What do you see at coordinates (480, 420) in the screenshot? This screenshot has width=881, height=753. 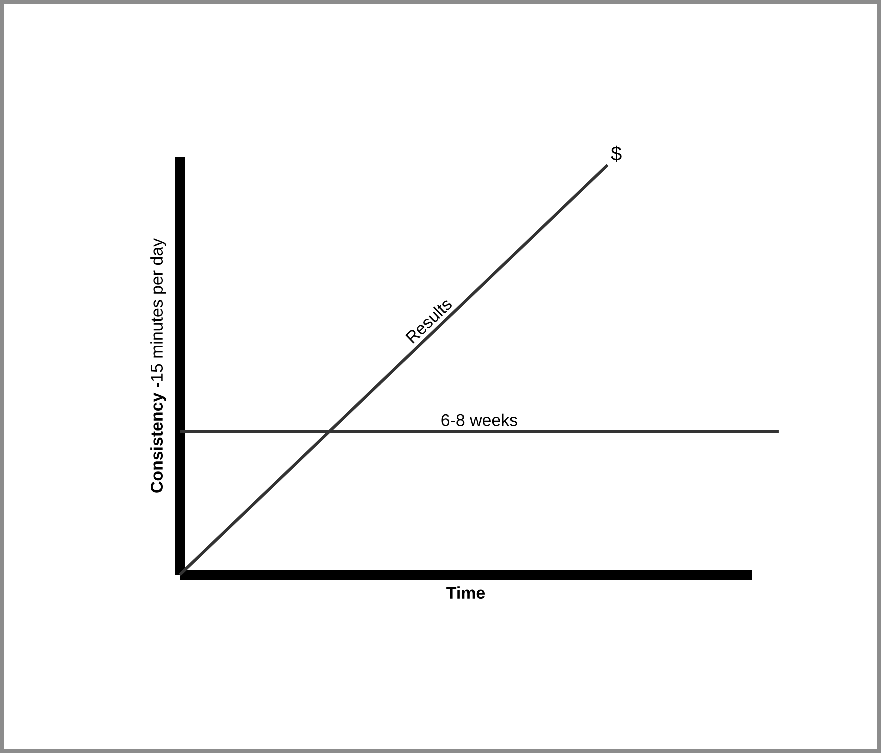 I see `series-label: 6-8 weeks` at bounding box center [480, 420].